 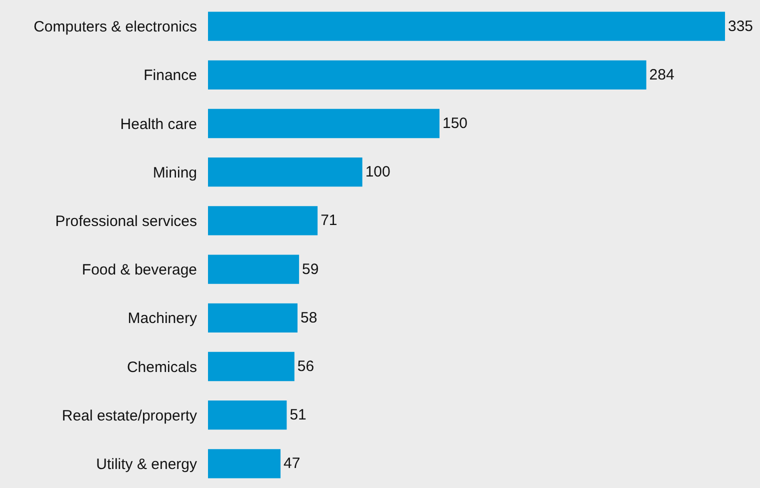 I want to click on data-label: 150, so click(x=455, y=123).